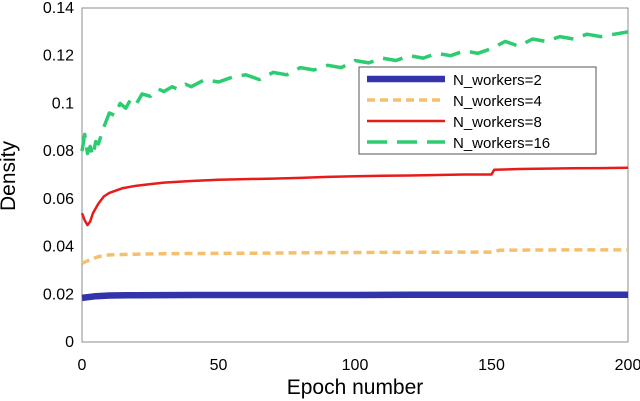 Image resolution: width=640 pixels, height=401 pixels. Describe the element at coordinates (497, 80) in the screenshot. I see `legend-label: N_workers=2` at that location.